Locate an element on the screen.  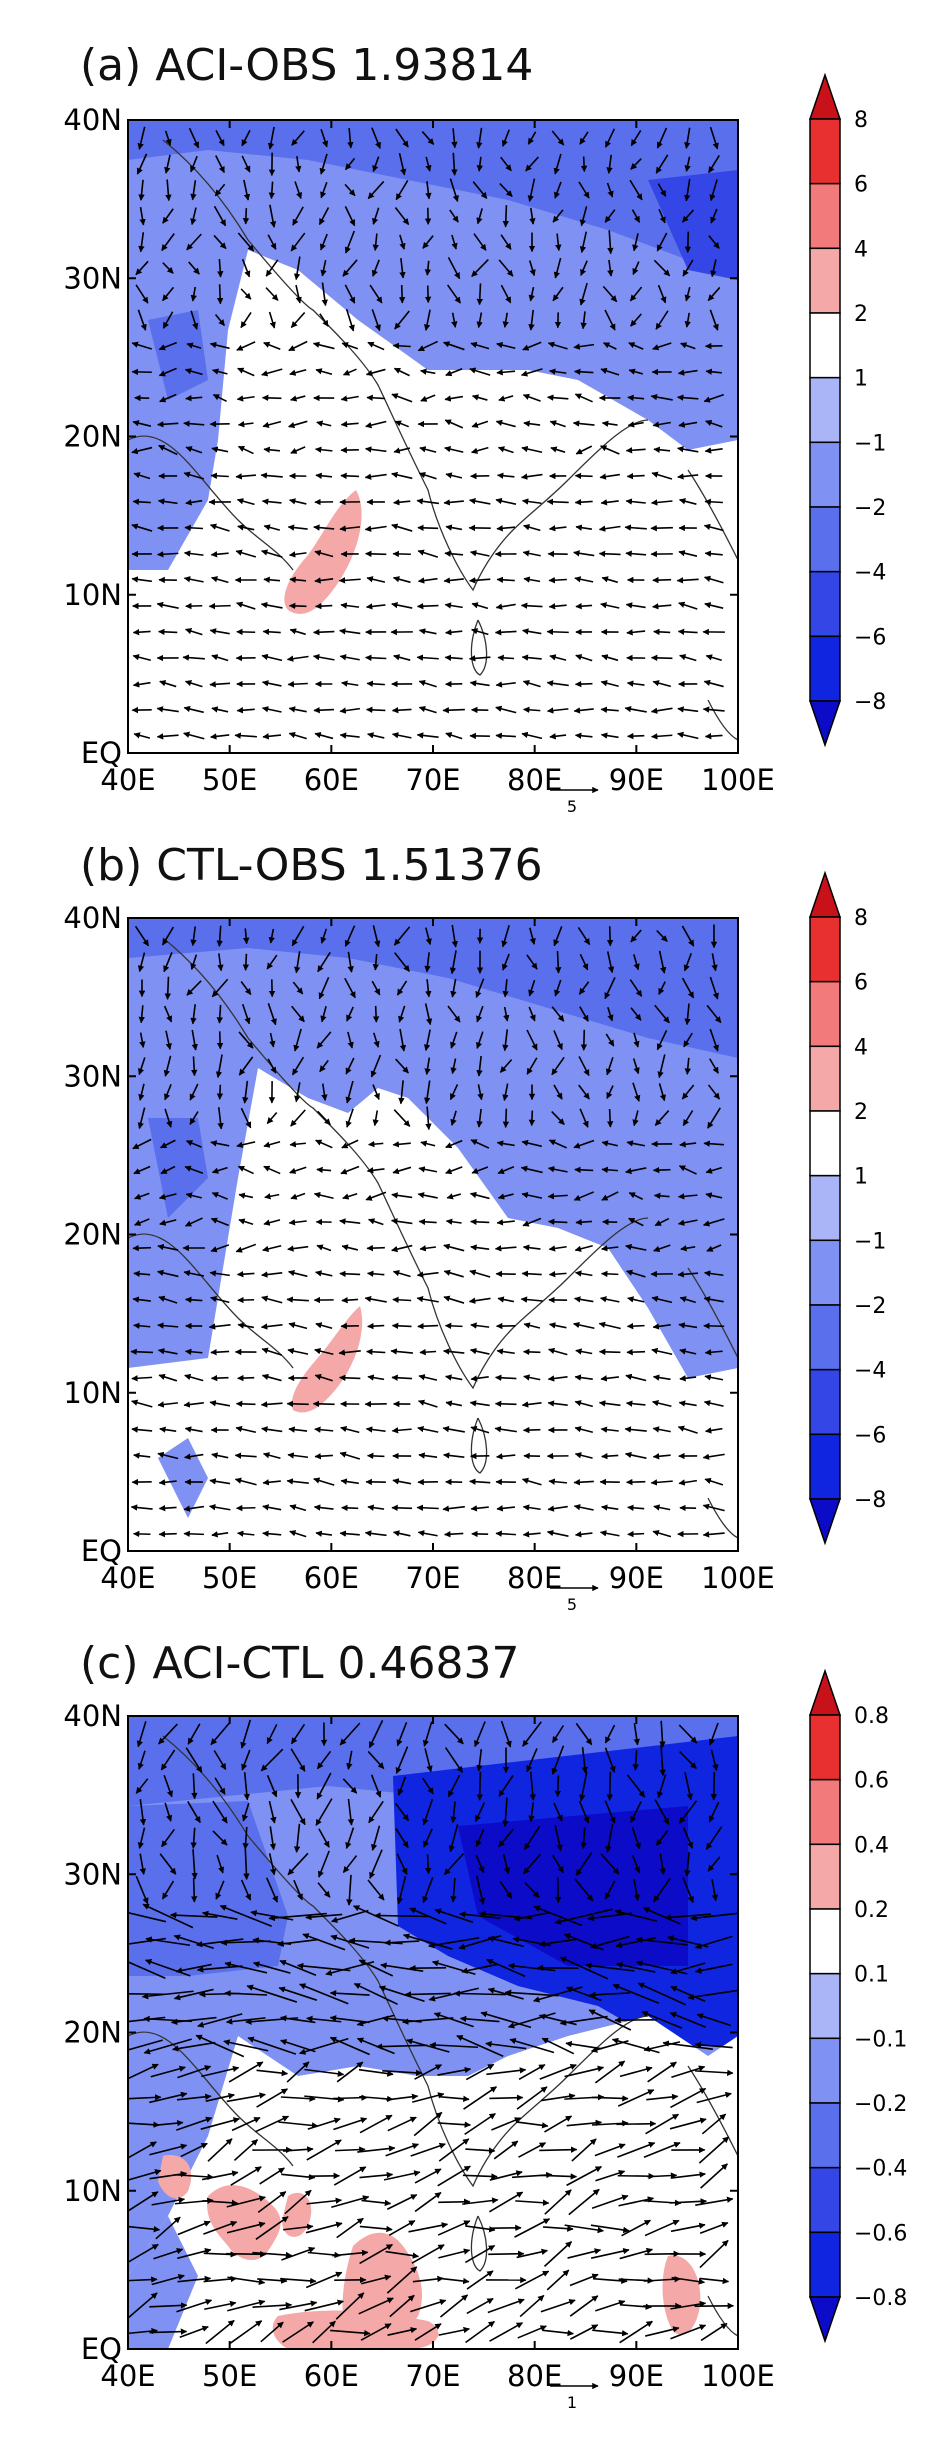
colorbar-label: −0.4 is located at coordinates (880, 2169).